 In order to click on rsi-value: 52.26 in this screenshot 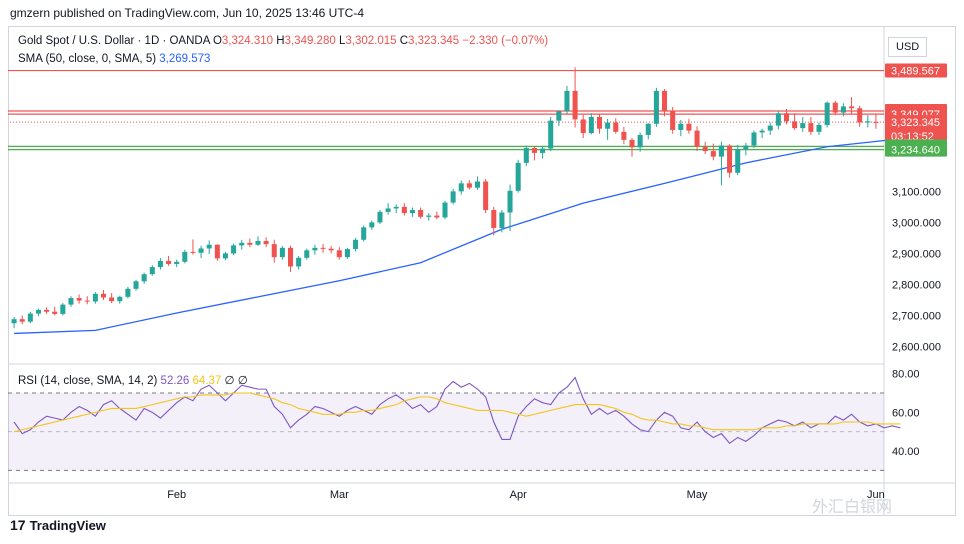, I will do `click(175, 381)`.